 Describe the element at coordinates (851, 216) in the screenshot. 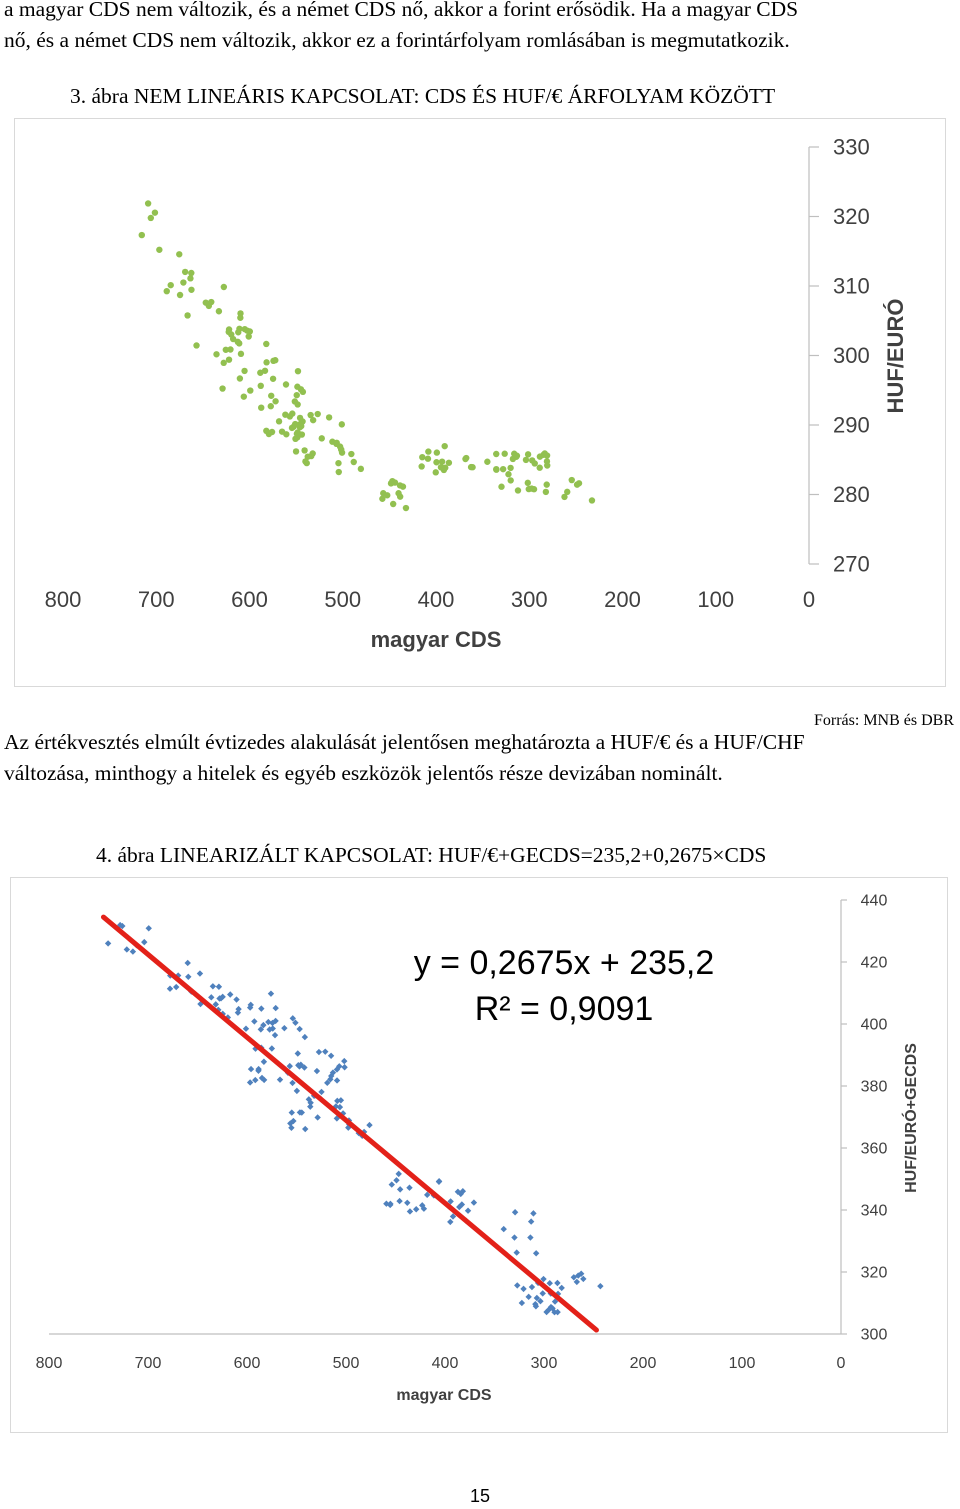

I see `y-tick-label: 320` at that location.